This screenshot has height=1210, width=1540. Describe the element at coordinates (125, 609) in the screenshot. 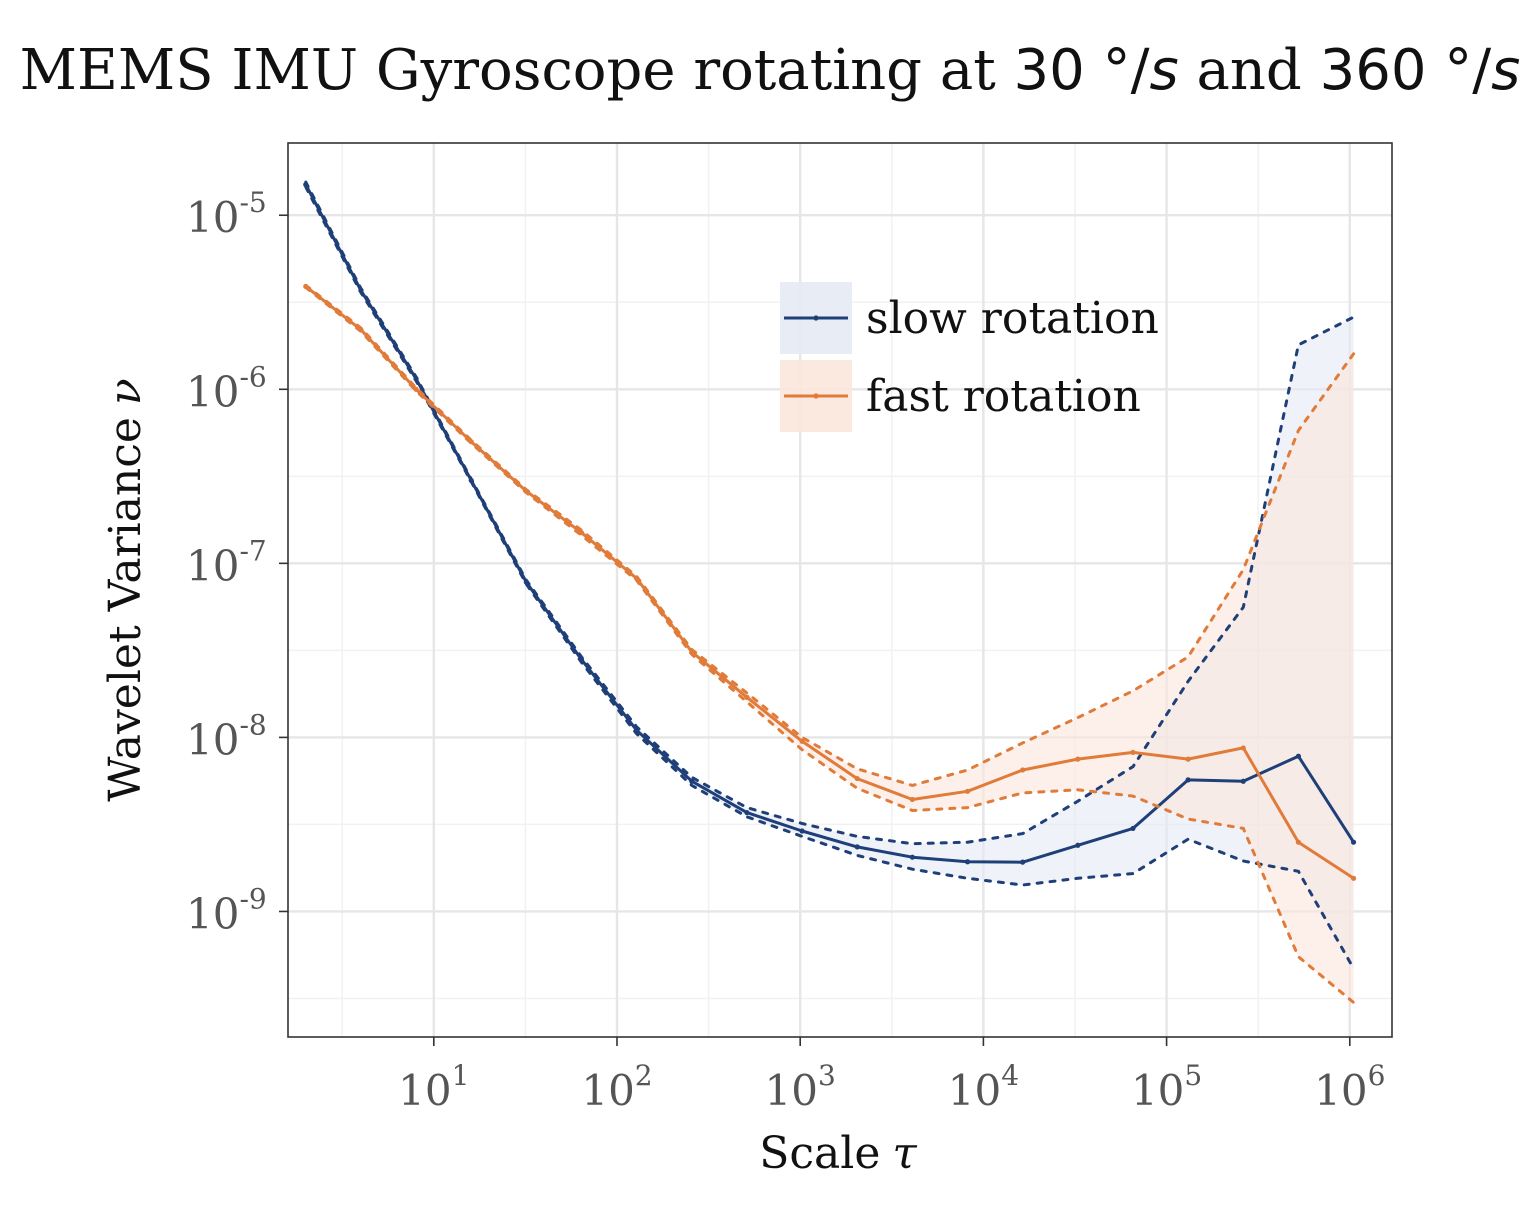

I see `y-axis-label-text: Wavelet Variance` at that location.